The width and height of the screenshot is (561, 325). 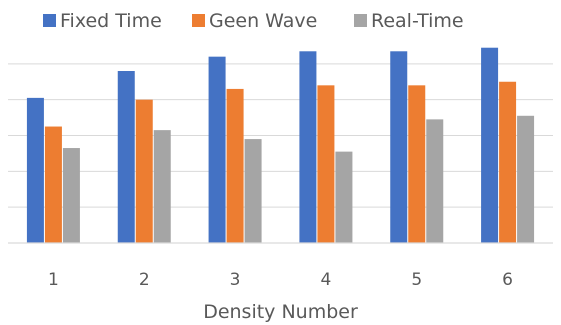 I want to click on x-tick-label: 6, so click(x=507, y=280).